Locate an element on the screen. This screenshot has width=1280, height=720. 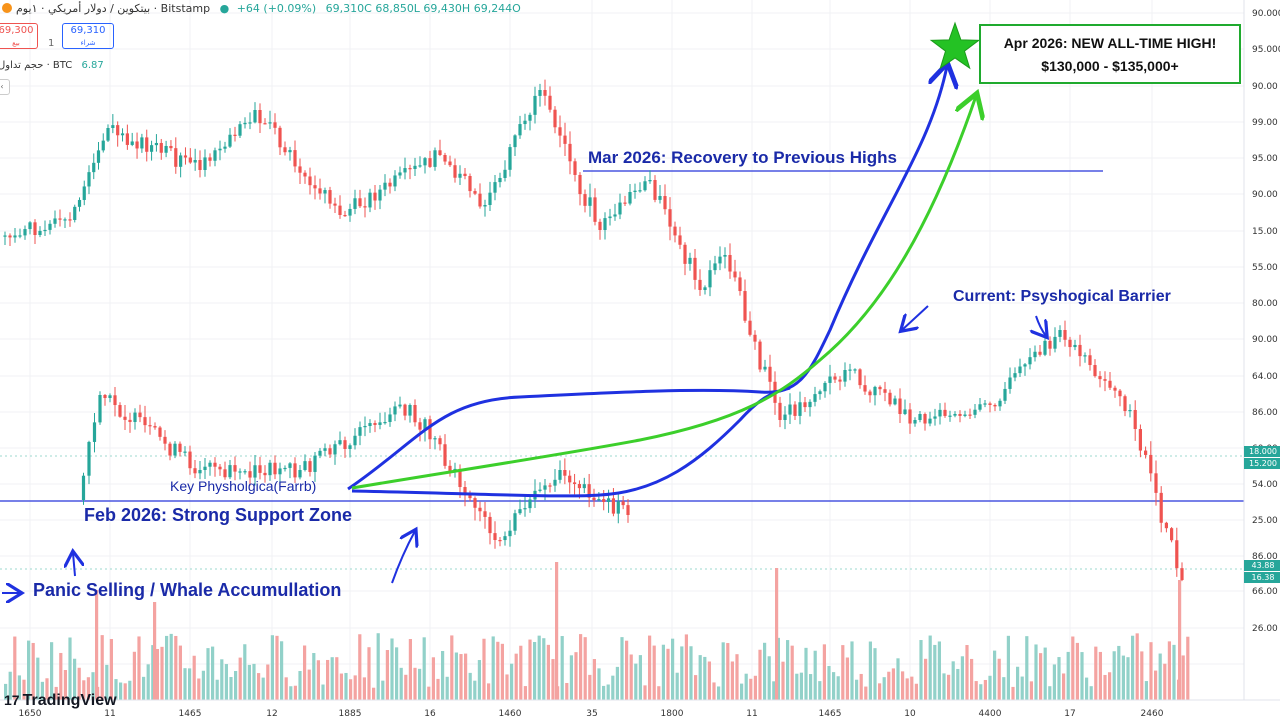
collapse-legend-button: ‹ is located at coordinates (5, 87).